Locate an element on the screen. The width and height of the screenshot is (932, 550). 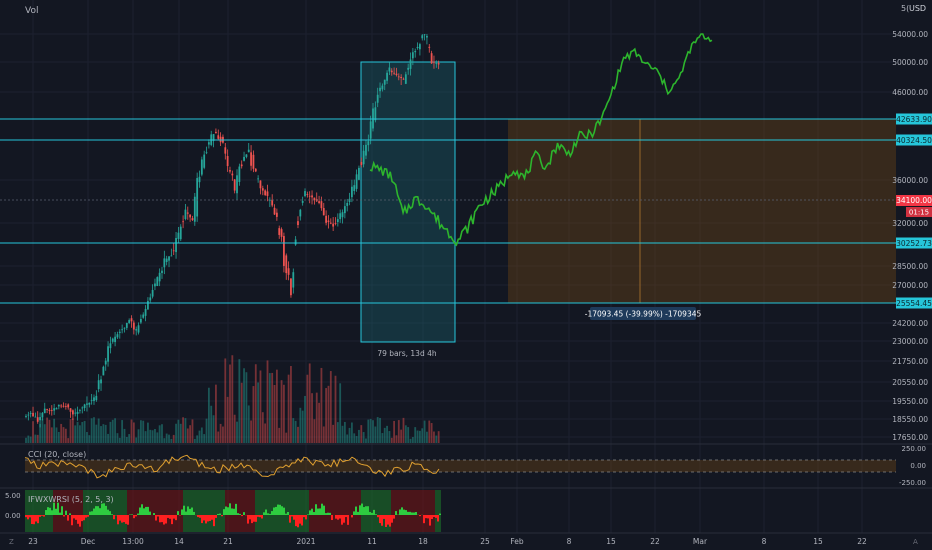
time-tick-label: 18 is located at coordinates (423, 541).